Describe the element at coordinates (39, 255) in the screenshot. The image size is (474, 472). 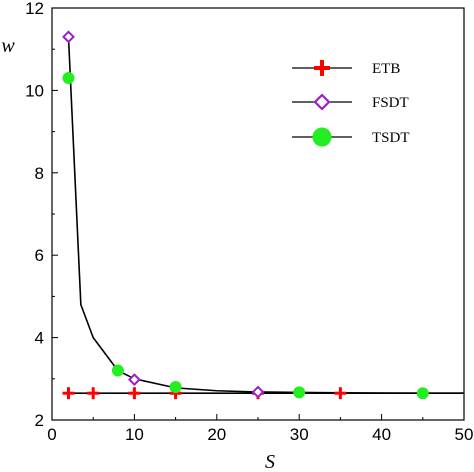
I see `y-tick-label: 6` at that location.